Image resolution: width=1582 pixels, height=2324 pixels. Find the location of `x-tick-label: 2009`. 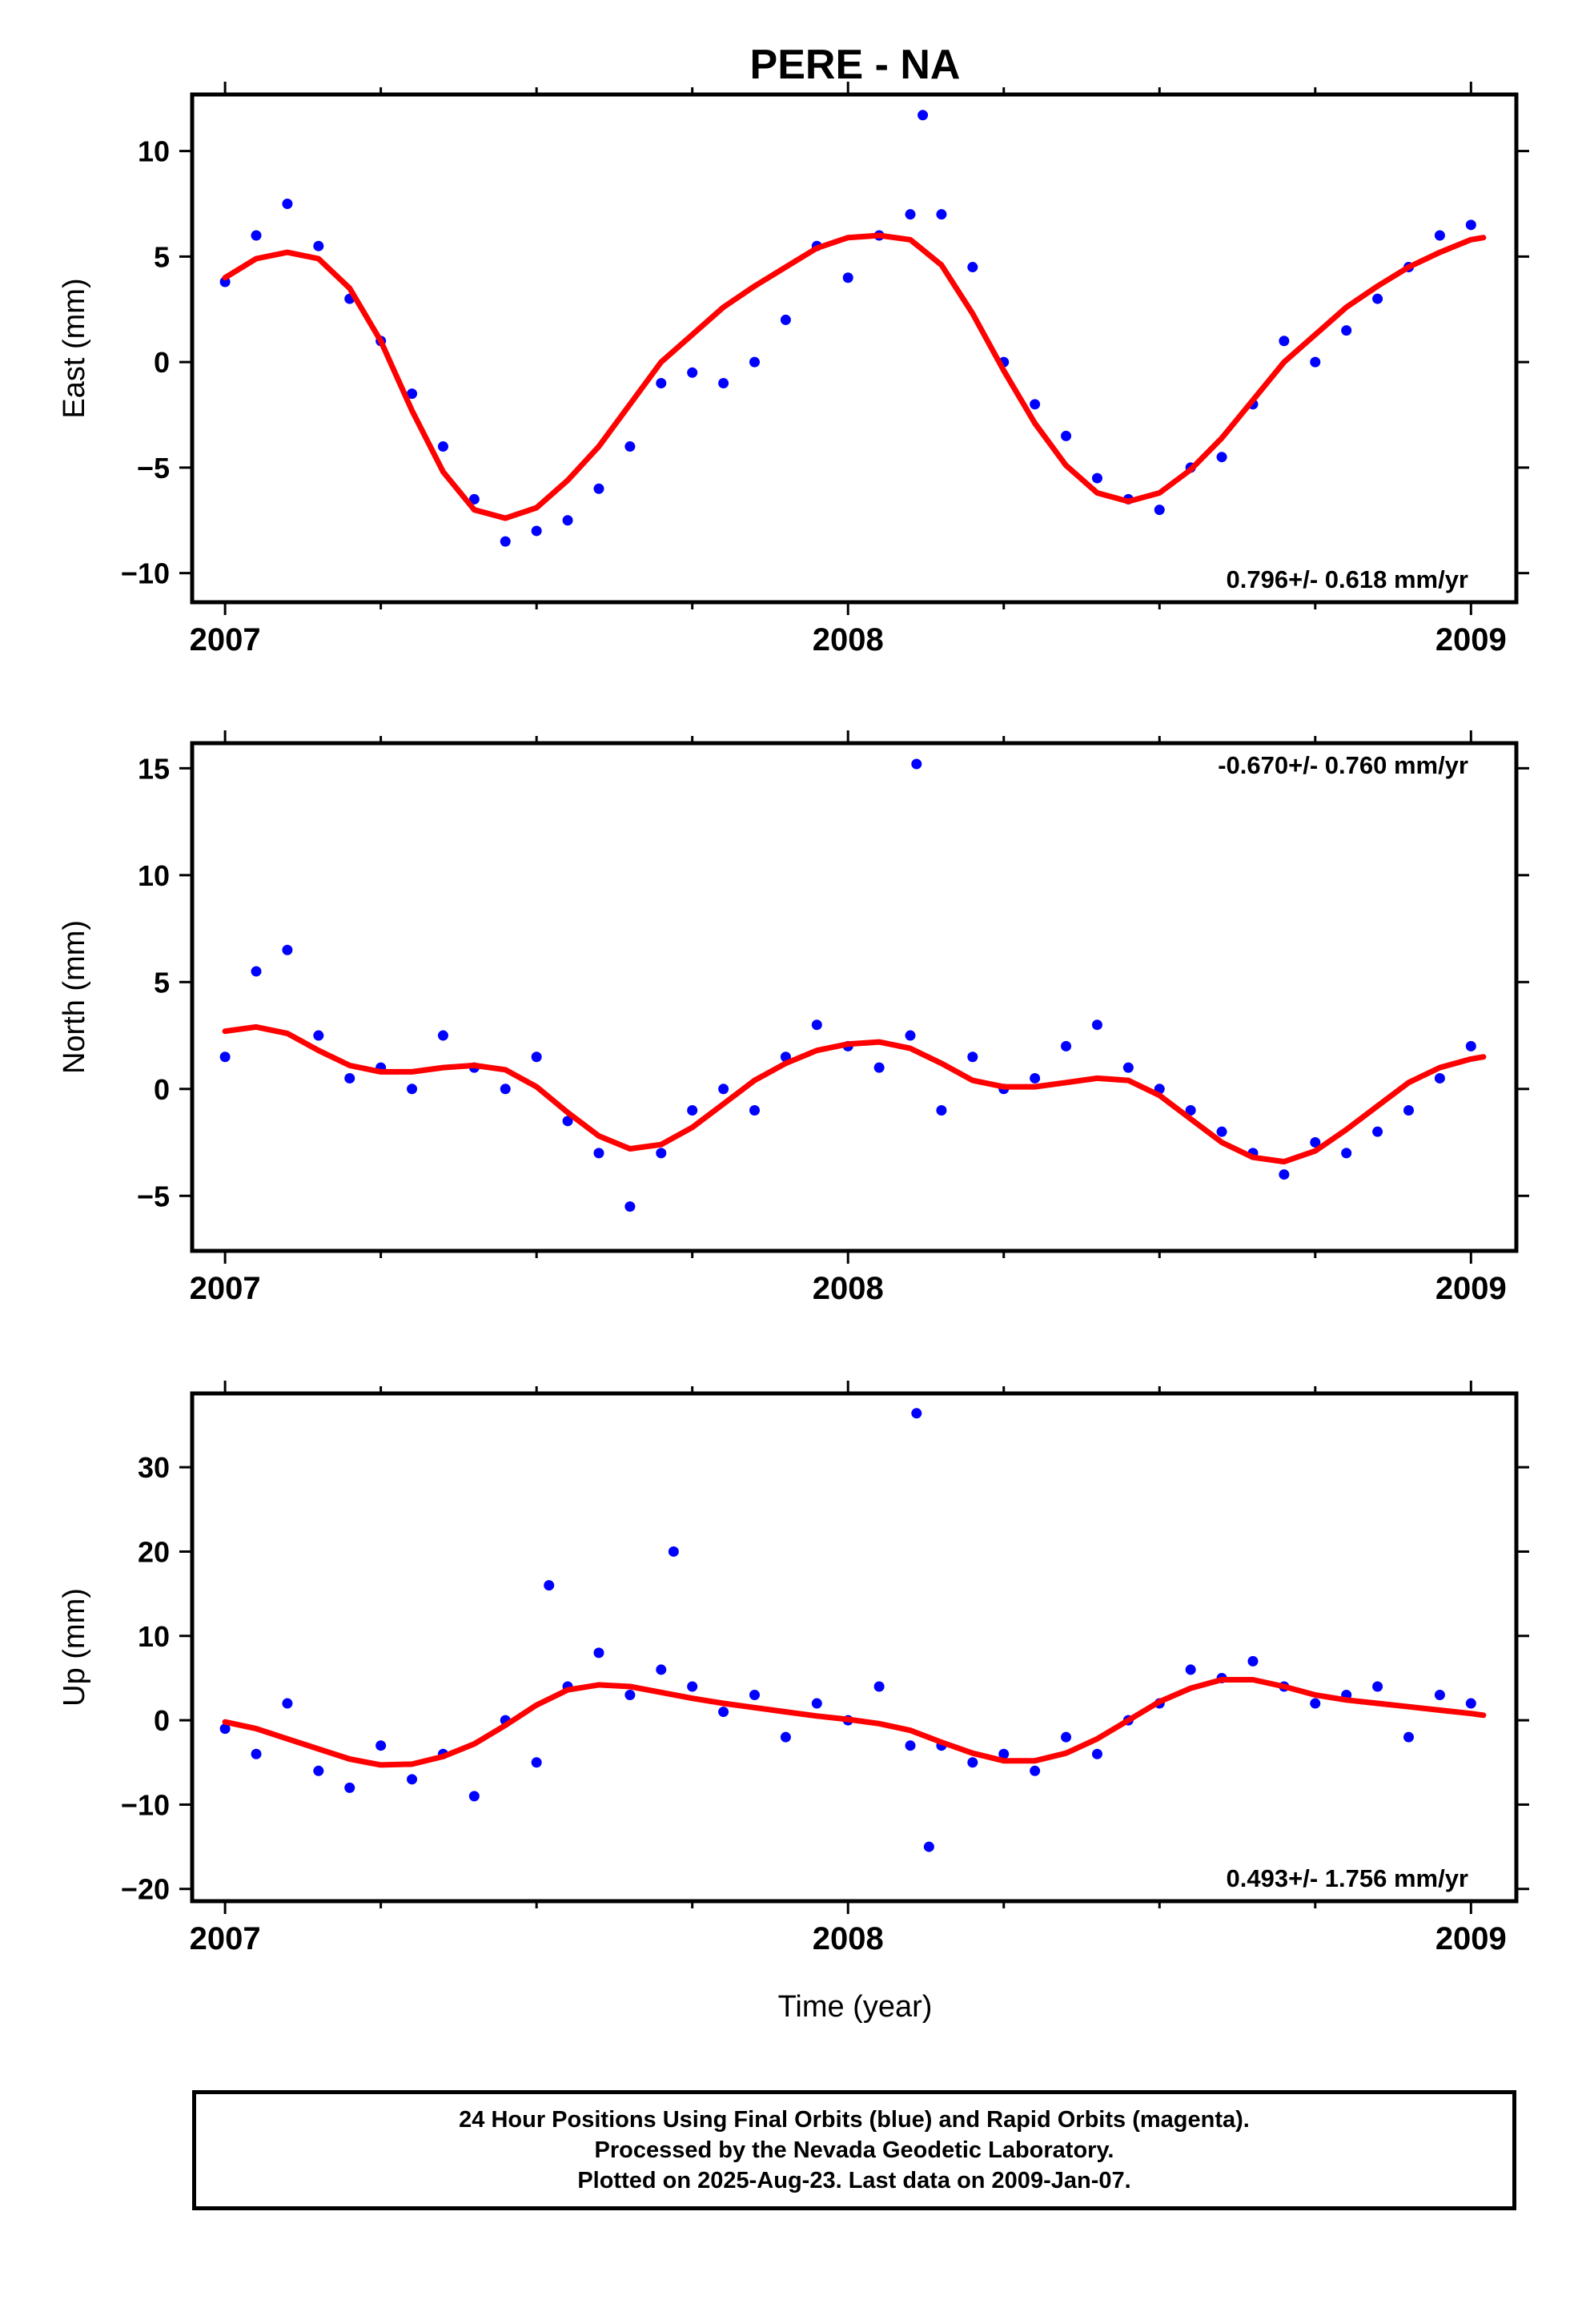

x-tick-label: 2009 is located at coordinates (1471, 639).